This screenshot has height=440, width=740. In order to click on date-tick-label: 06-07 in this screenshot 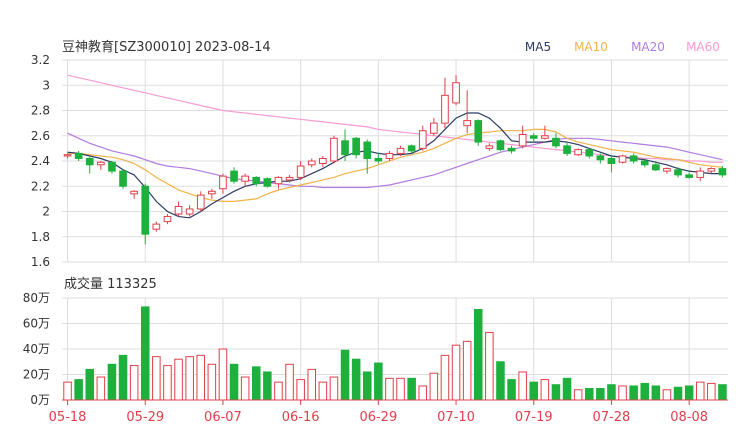, I will do `click(223, 417)`.